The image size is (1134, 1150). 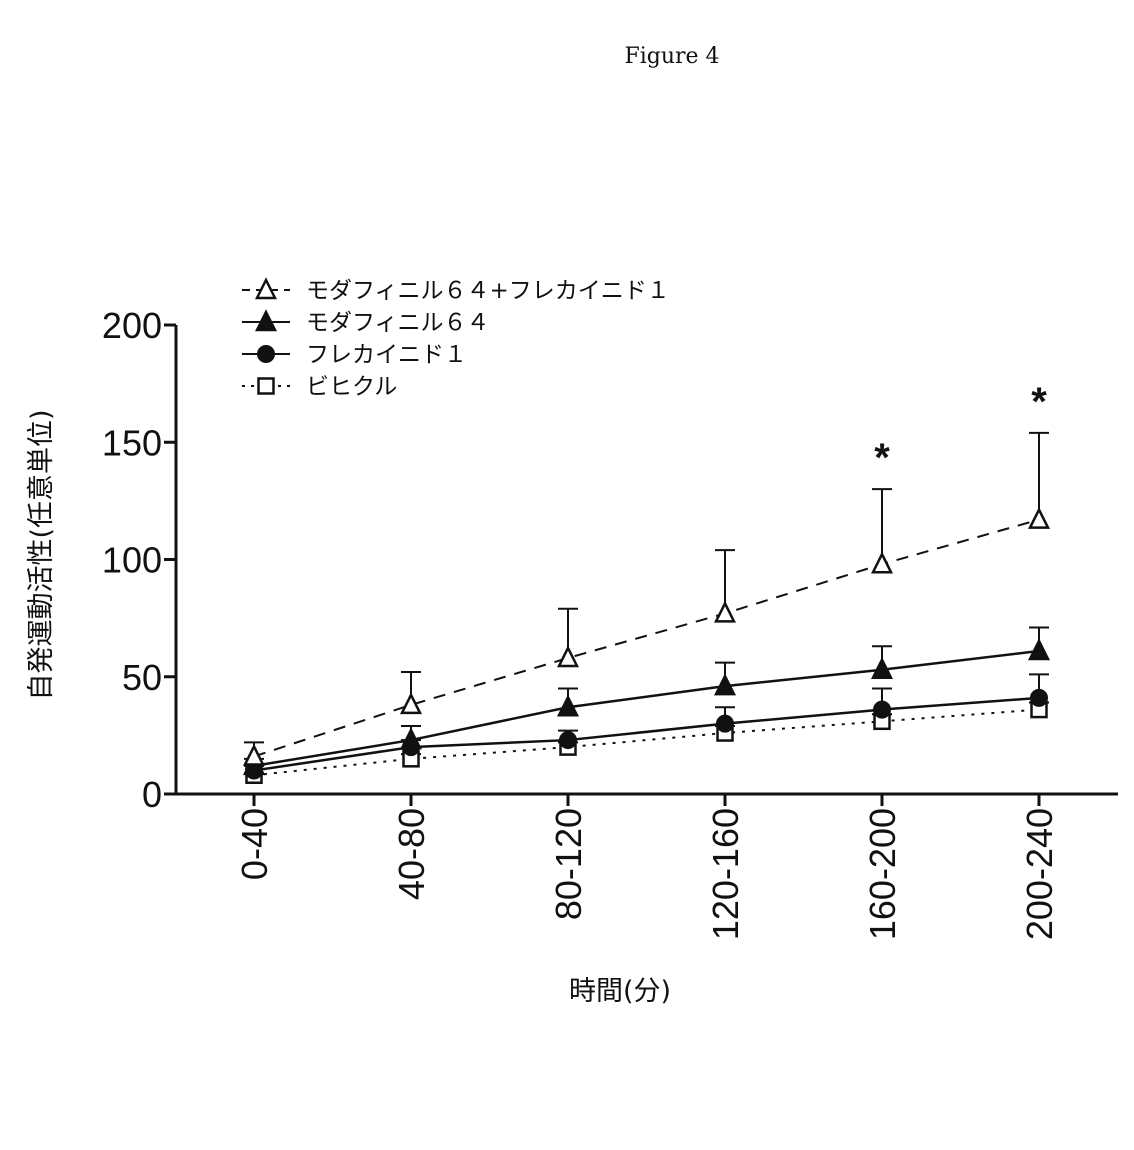 What do you see at coordinates (351, 387) in the screenshot?
I see `legend-label: ビヒクル` at bounding box center [351, 387].